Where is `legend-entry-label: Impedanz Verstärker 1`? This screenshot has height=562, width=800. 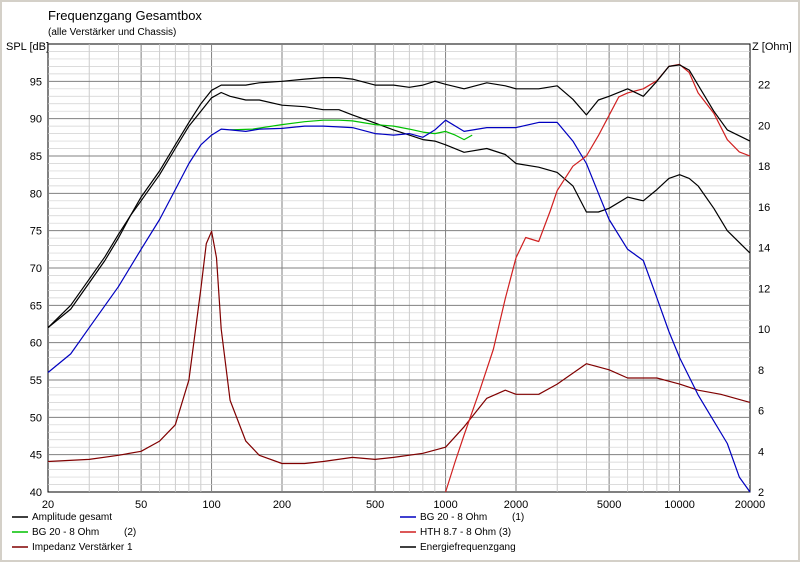
legend-entry-label: Impedanz Verstärker 1 is located at coordinates (82, 547).